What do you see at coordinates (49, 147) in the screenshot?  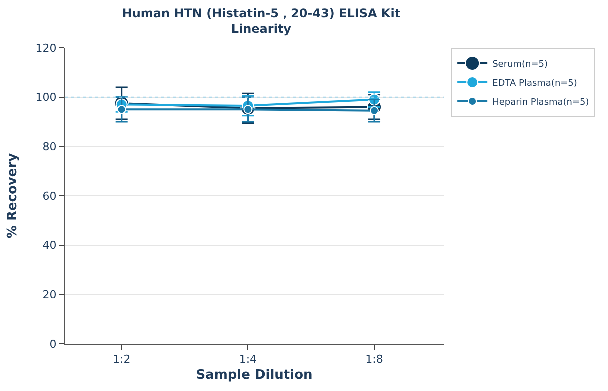 I see `y-tick-label: 80` at bounding box center [49, 147].